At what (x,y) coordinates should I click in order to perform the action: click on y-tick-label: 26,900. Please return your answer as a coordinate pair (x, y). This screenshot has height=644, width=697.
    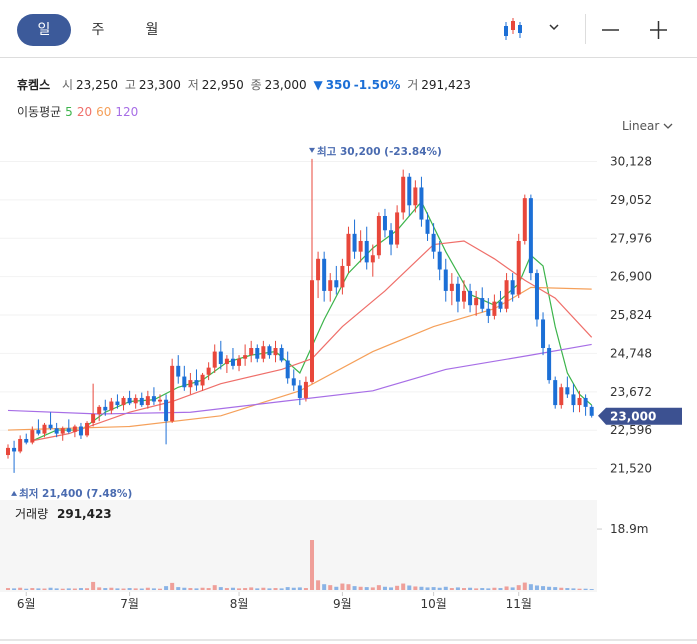
    Looking at the image, I should click on (631, 277).